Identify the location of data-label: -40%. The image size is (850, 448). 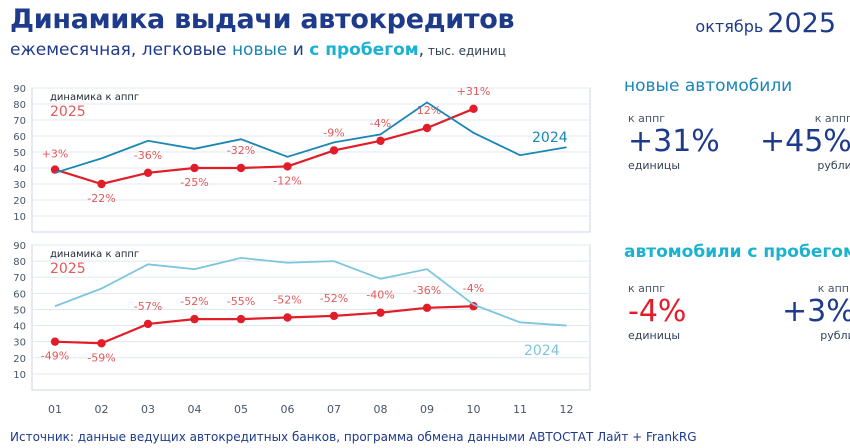
(380, 295).